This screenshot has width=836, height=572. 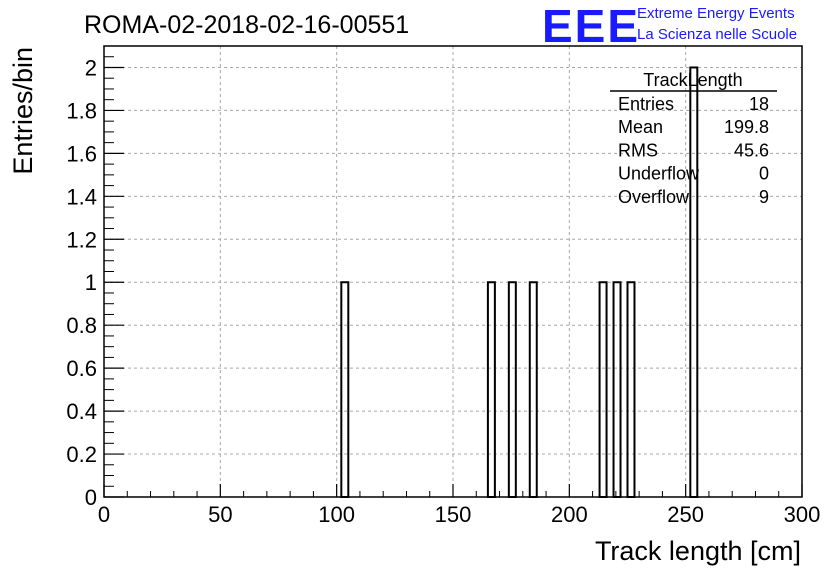 What do you see at coordinates (646, 104) in the screenshot?
I see `stats-row-label: Entries` at bounding box center [646, 104].